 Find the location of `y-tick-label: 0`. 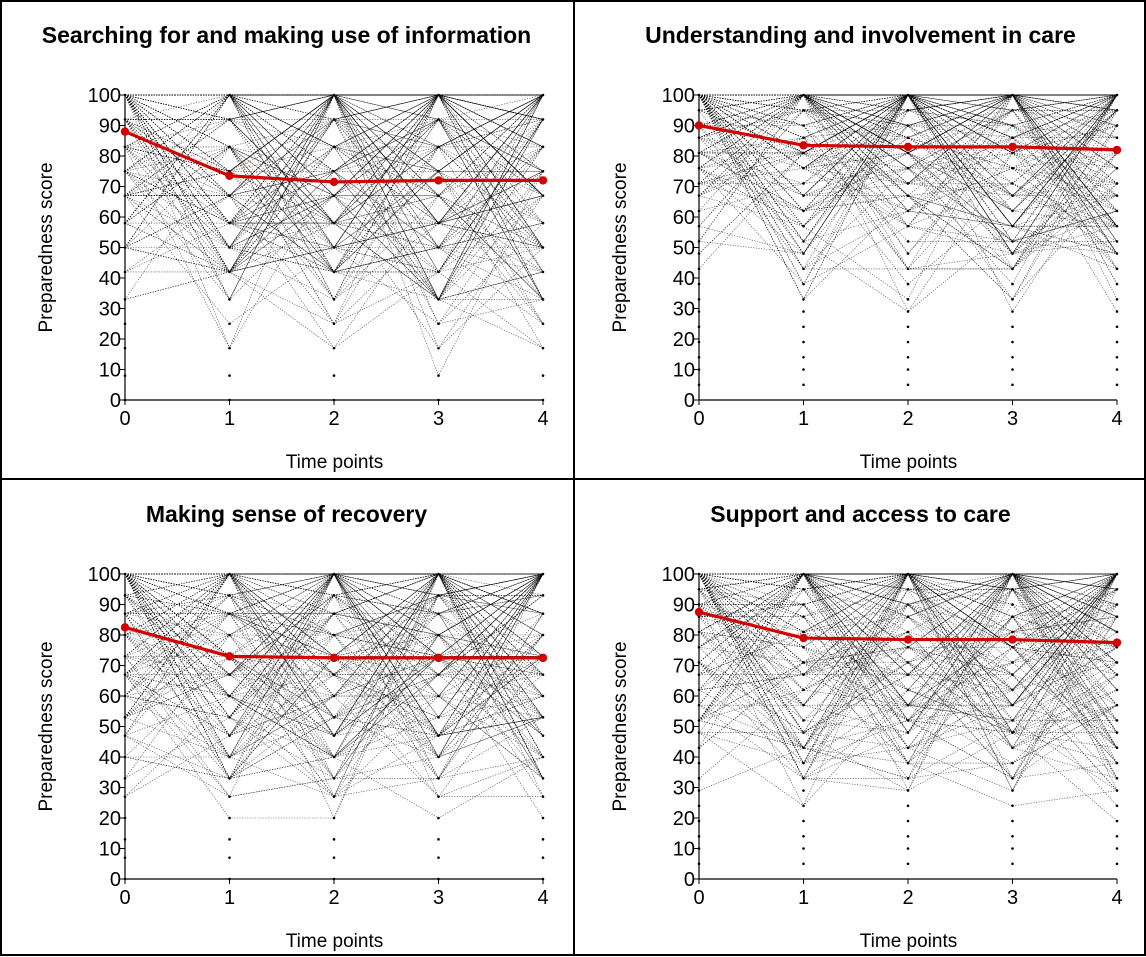

y-tick-label: 0 is located at coordinates (689, 401).